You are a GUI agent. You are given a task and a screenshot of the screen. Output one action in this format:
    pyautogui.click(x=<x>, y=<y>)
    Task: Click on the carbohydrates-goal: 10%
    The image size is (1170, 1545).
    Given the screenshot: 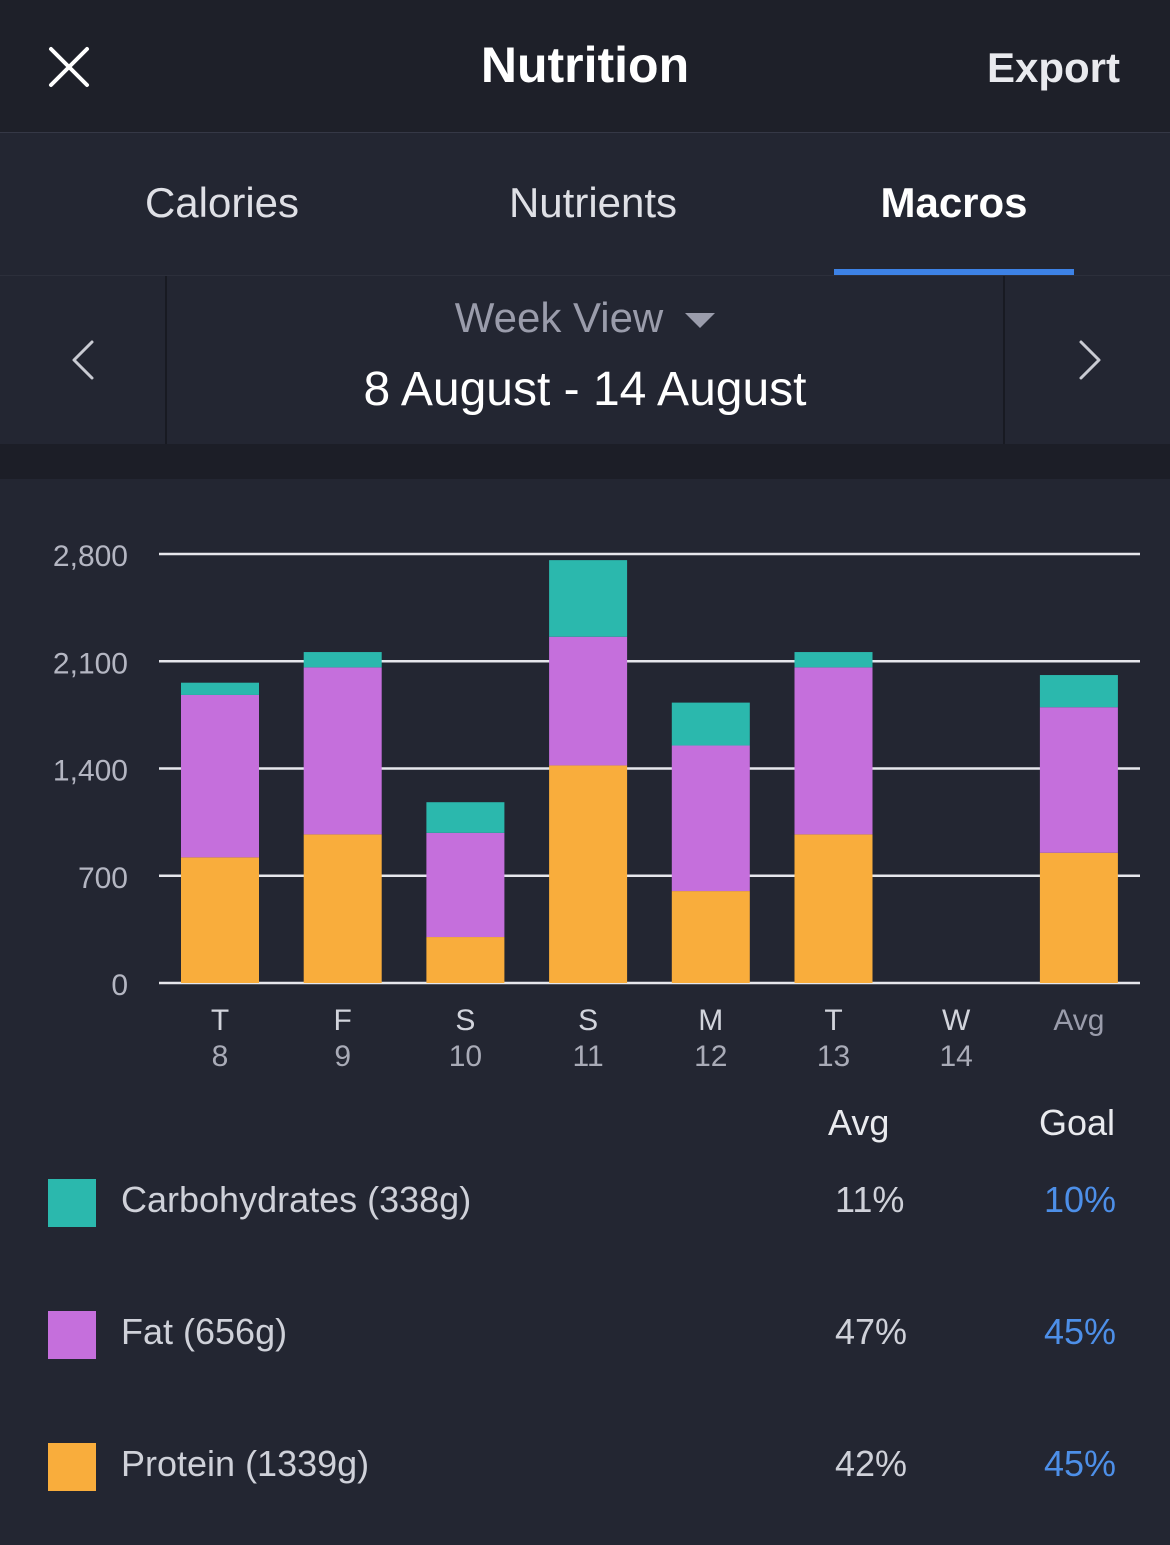 What is the action you would take?
    pyautogui.click(x=1080, y=1199)
    